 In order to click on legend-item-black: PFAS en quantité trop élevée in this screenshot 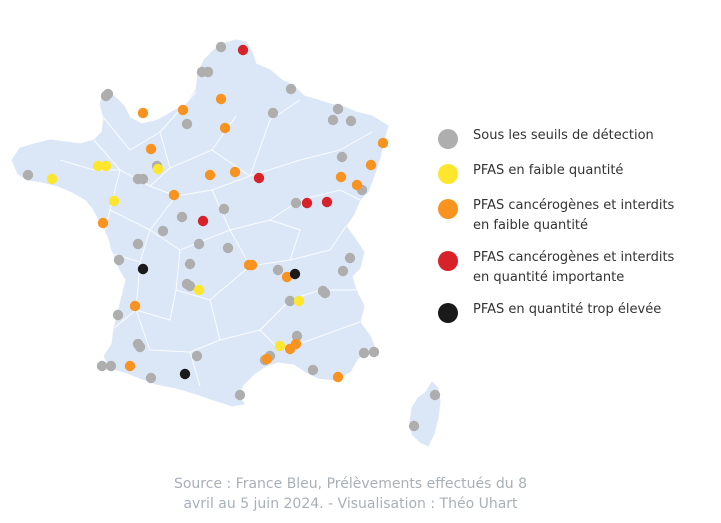, I will do `click(563, 311)`.